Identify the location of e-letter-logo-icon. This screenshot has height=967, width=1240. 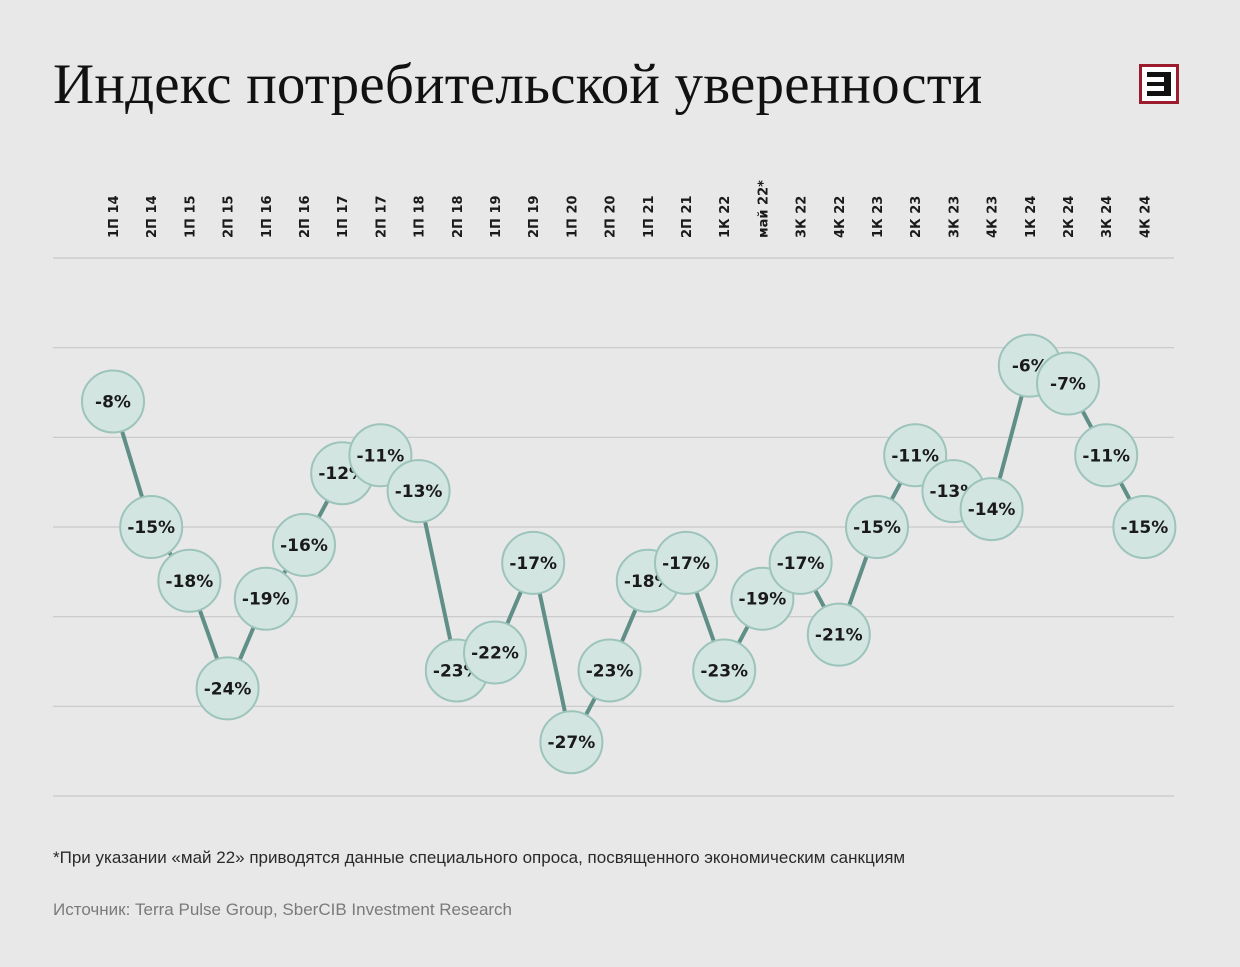
(1159, 84).